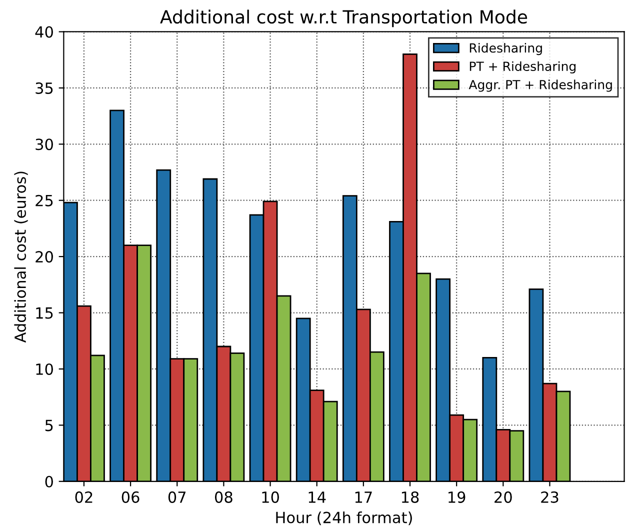 The width and height of the screenshot is (637, 529). What do you see at coordinates (44, 313) in the screenshot?
I see `y-tick-label: 15` at bounding box center [44, 313].